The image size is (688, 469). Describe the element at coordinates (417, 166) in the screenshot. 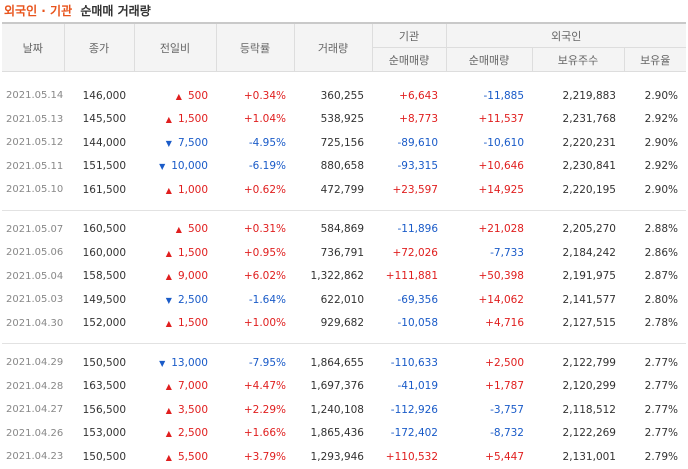

I see `cell-inst-net: -93,315` at that location.